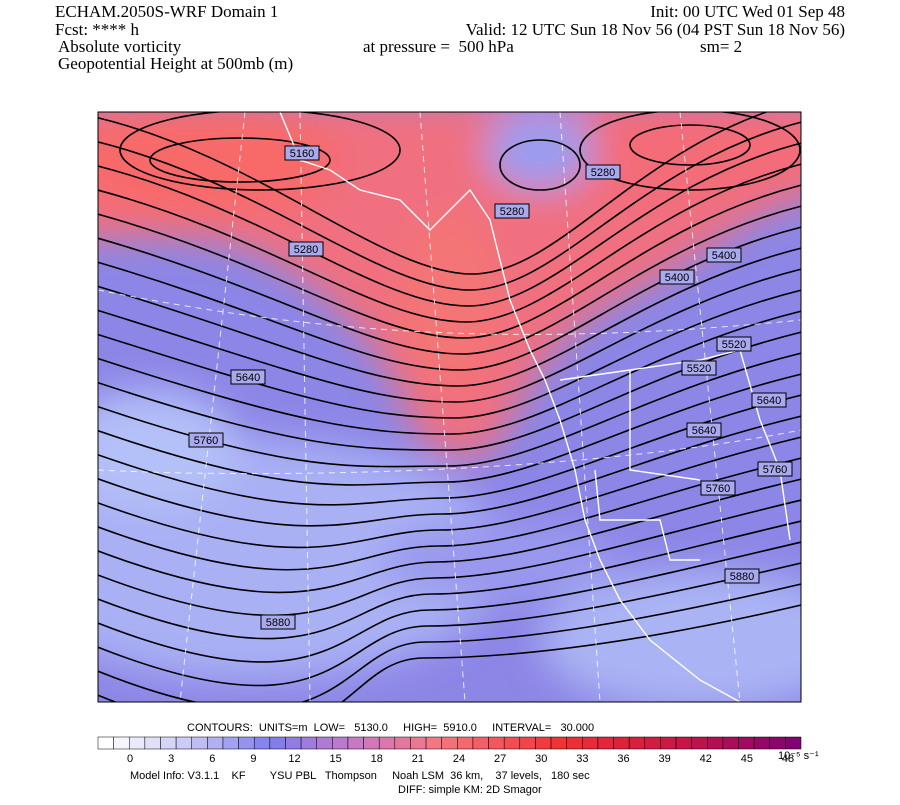 The width and height of the screenshot is (900, 805). I want to click on colorbar-tick-label: 9, so click(253, 759).